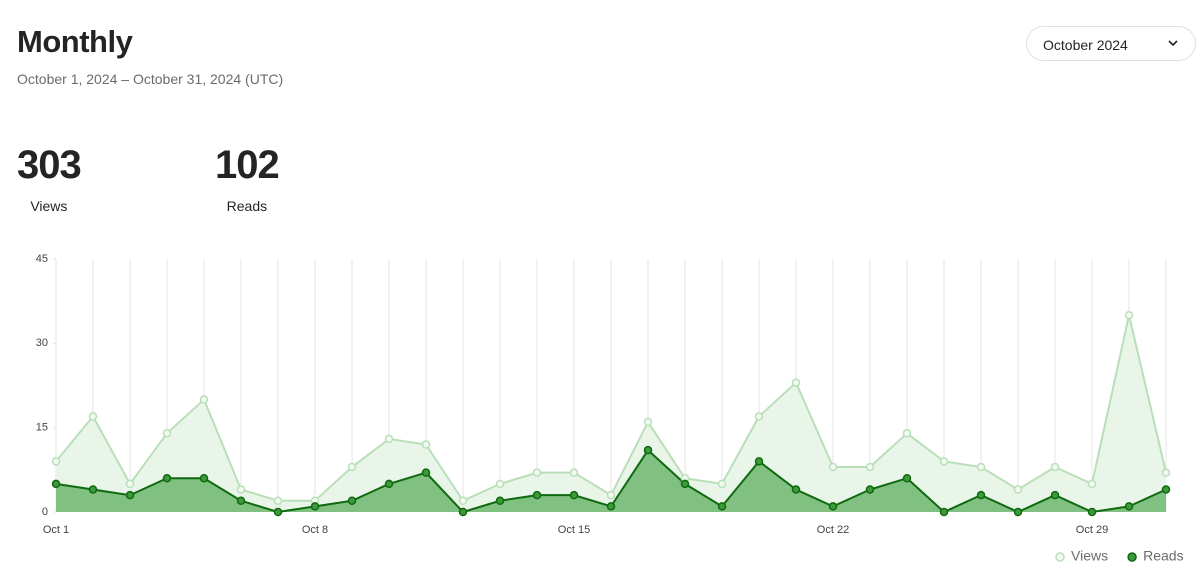 This screenshot has width=1200, height=576. What do you see at coordinates (247, 206) in the screenshot?
I see `stat-label: Reads` at bounding box center [247, 206].